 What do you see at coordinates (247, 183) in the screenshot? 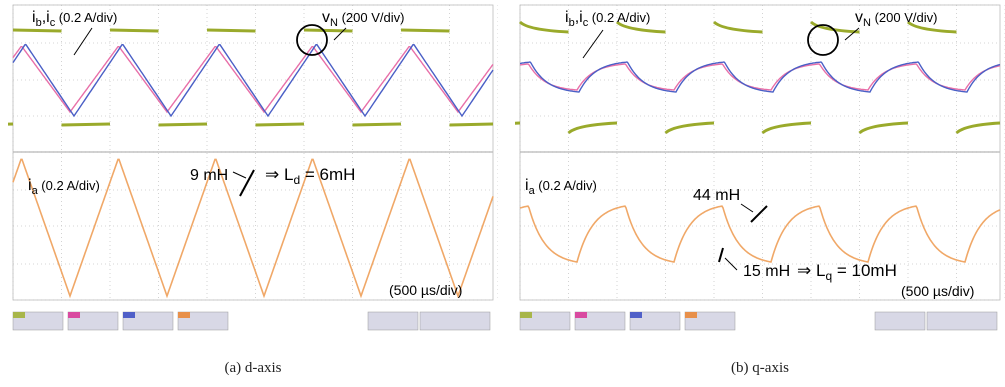
I see `slope-marker` at bounding box center [247, 183].